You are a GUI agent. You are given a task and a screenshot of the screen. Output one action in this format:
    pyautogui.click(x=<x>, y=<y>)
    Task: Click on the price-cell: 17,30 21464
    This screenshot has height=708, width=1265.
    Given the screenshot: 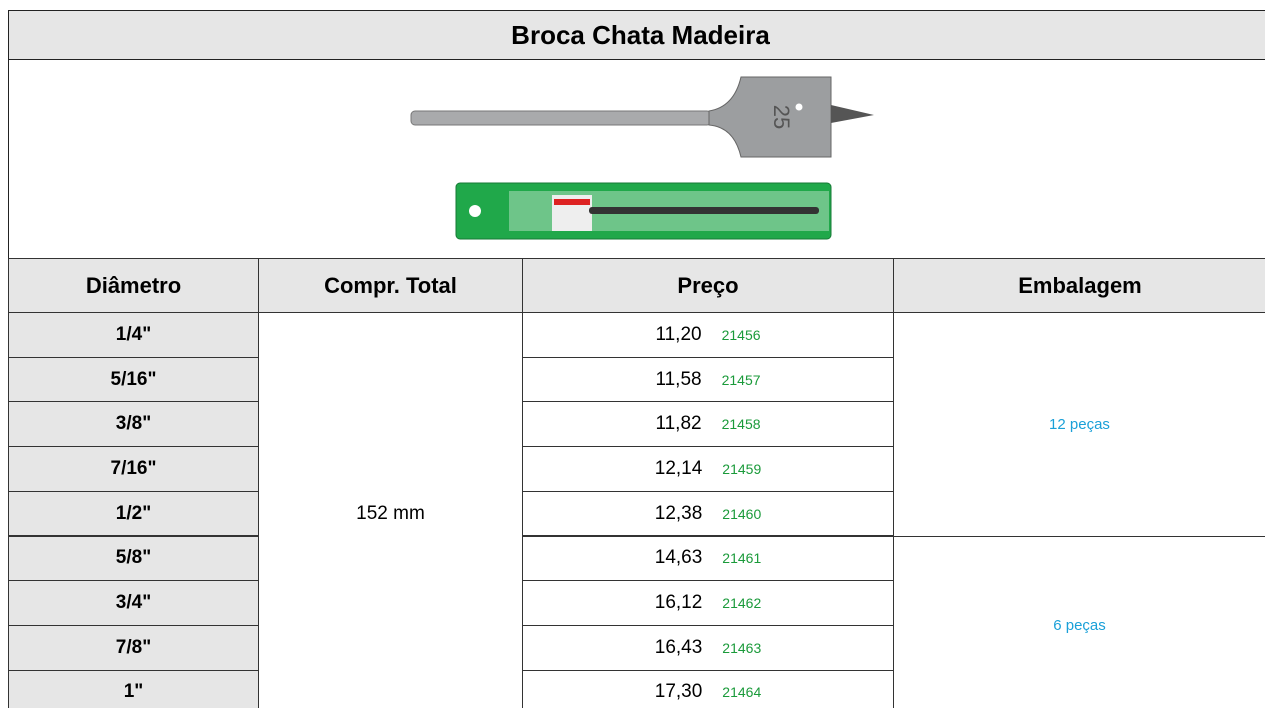 What is the action you would take?
    pyautogui.click(x=708, y=688)
    